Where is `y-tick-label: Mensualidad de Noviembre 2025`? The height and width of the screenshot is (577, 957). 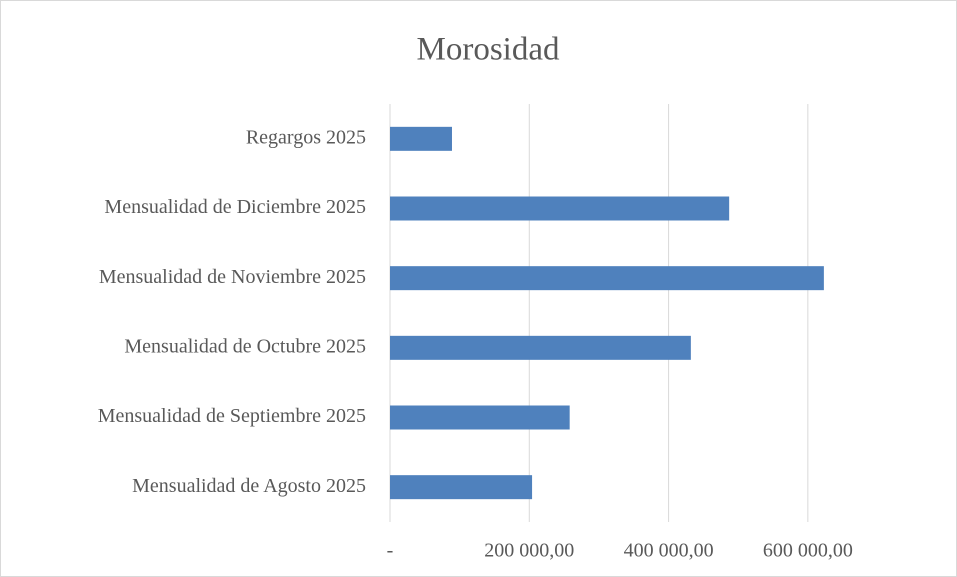 y-tick-label: Mensualidad de Noviembre 2025 is located at coordinates (232, 277).